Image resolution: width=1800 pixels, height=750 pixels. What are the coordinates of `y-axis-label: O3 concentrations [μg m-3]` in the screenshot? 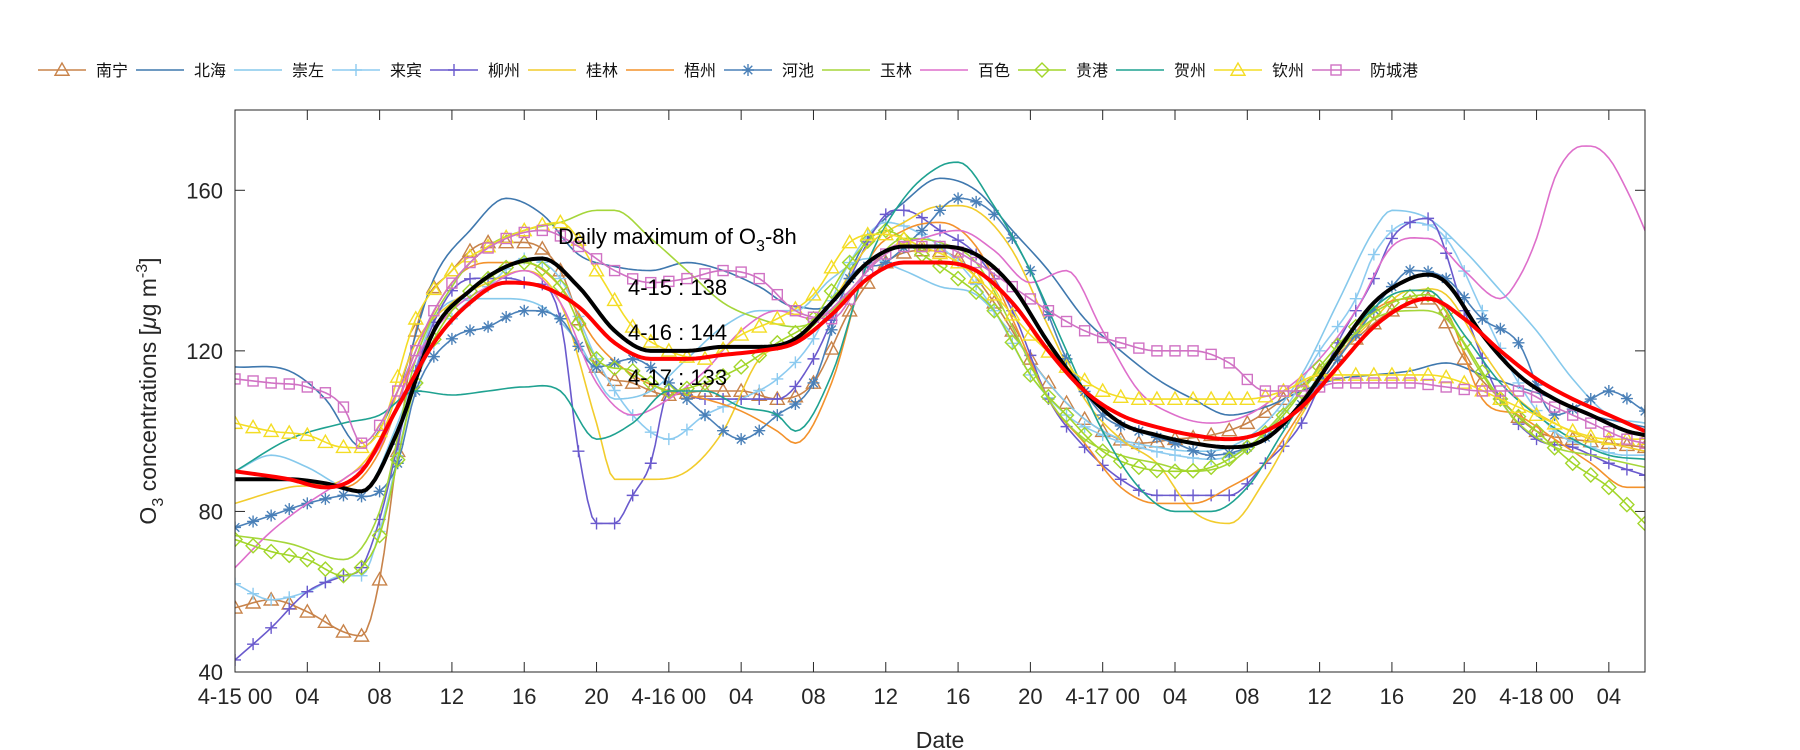 It's located at (150, 390).